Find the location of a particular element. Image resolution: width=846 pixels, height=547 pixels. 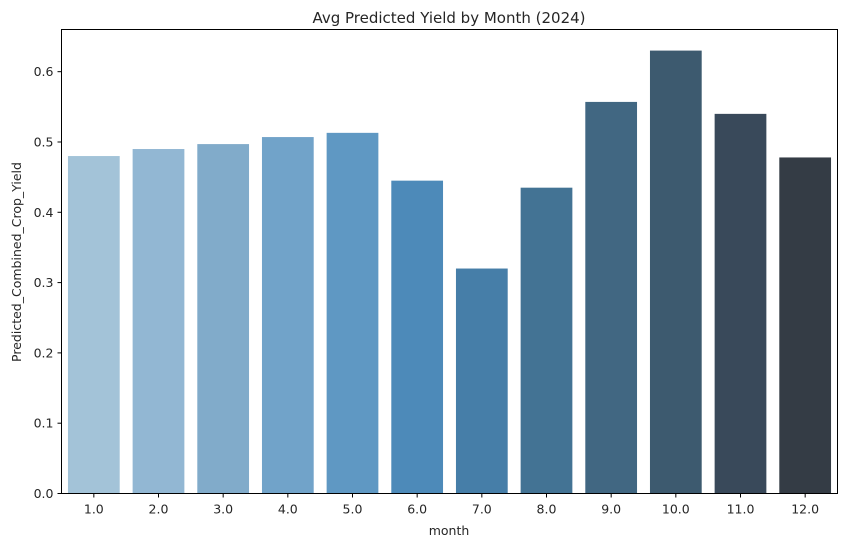

bar-5.0 is located at coordinates (352, 313).